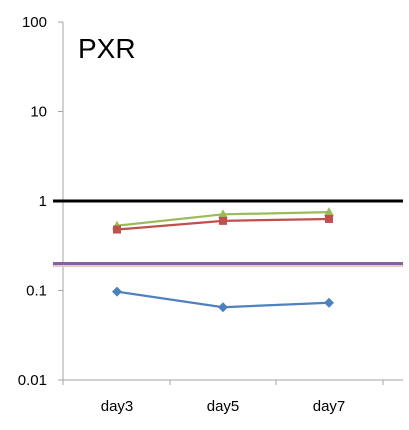 Image resolution: width=409 pixels, height=430 pixels. Describe the element at coordinates (36, 291) in the screenshot. I see `y-tick-label: 0.1` at that location.